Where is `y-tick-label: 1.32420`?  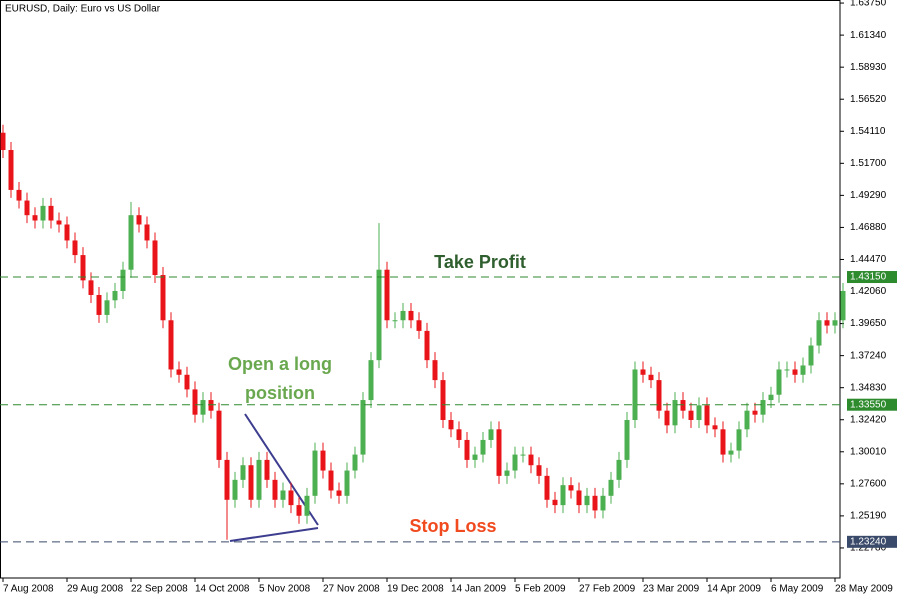 y-tick-label: 1.32420 is located at coordinates (868, 419).